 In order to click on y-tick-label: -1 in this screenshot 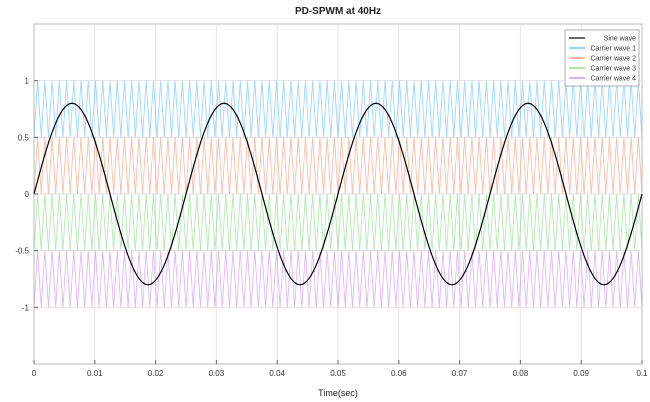, I will do `click(26, 307)`.